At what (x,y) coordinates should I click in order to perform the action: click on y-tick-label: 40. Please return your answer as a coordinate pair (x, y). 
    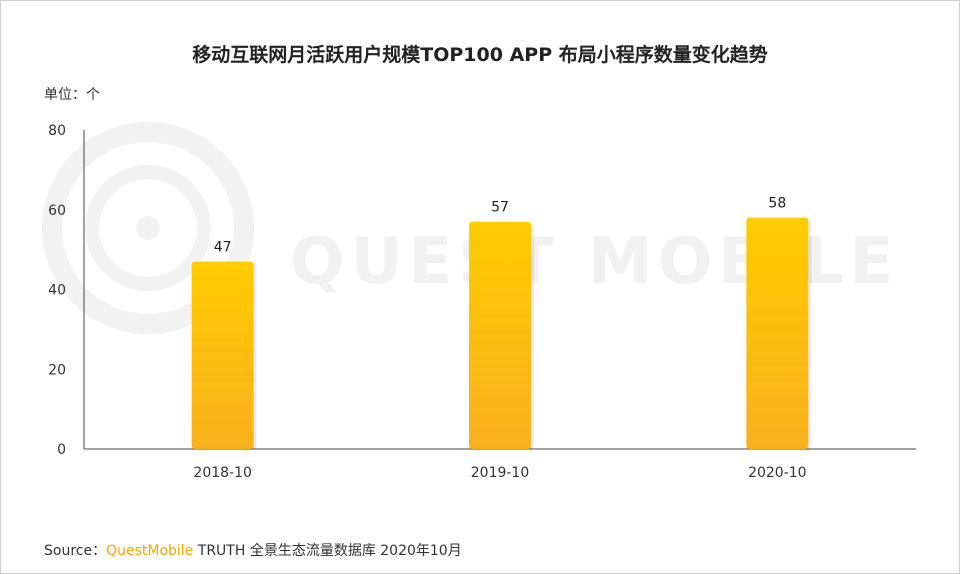
    Looking at the image, I should click on (57, 291).